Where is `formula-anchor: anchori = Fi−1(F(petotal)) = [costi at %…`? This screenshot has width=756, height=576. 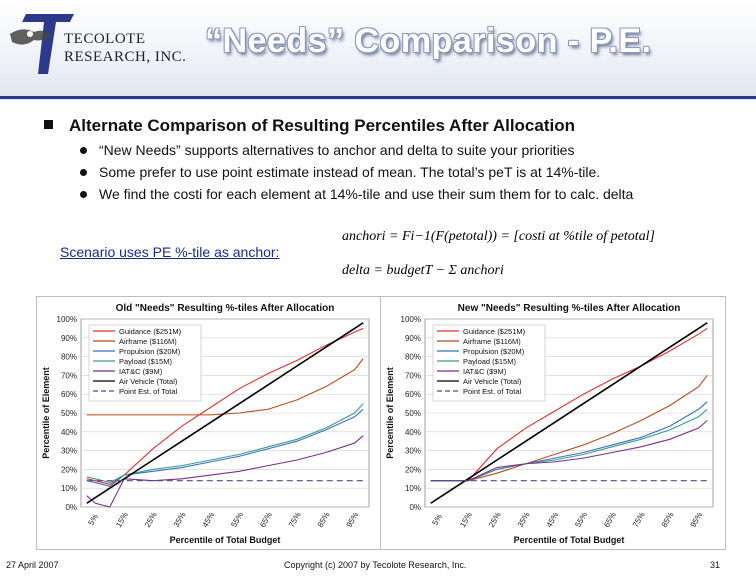 formula-anchor: anchori = Fi−1(F(petotal)) = [costi at %… is located at coordinates (498, 236).